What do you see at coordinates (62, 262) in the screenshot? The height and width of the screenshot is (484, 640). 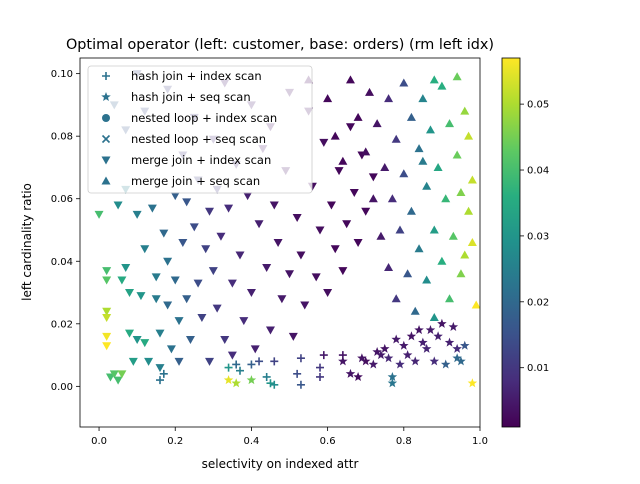 I see `y-tick-label: 0.04` at bounding box center [62, 262].